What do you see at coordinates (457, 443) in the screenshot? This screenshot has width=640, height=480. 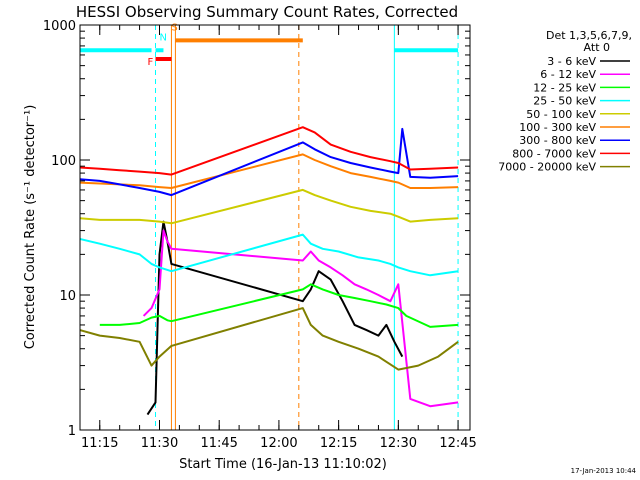 I see `x-tick-label: 12:45` at bounding box center [457, 443].